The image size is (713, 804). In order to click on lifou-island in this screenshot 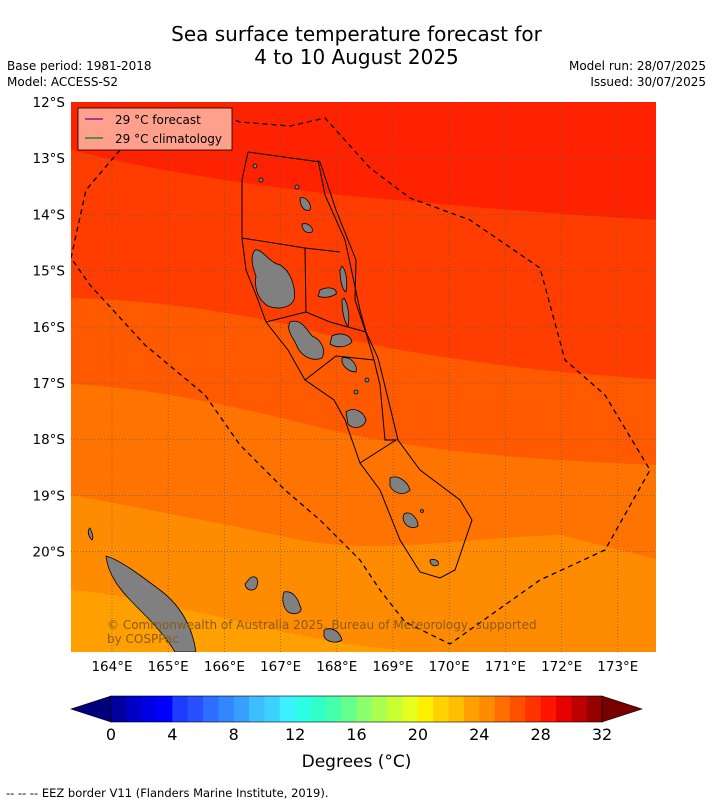, I will do `click(292, 602)`.